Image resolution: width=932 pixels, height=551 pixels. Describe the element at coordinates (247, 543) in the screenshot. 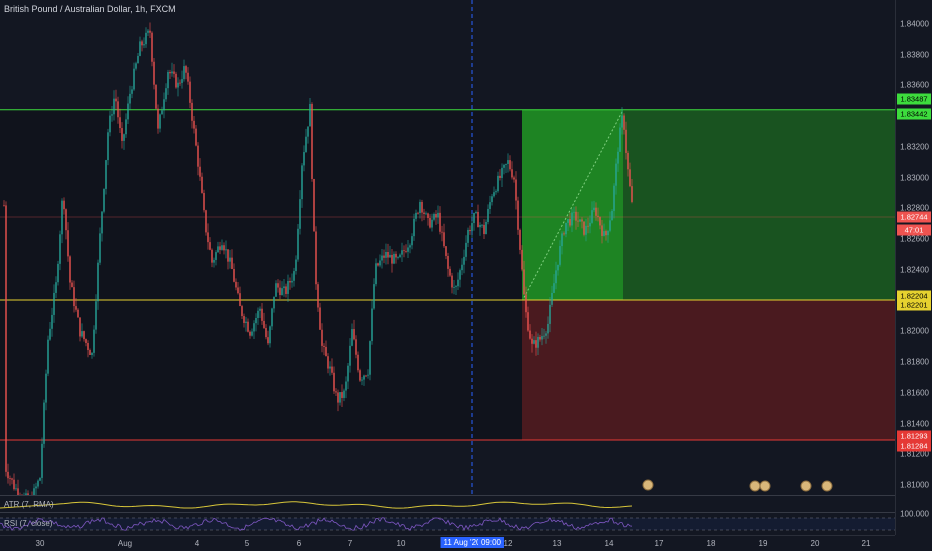

I see `time-label: 5` at that location.